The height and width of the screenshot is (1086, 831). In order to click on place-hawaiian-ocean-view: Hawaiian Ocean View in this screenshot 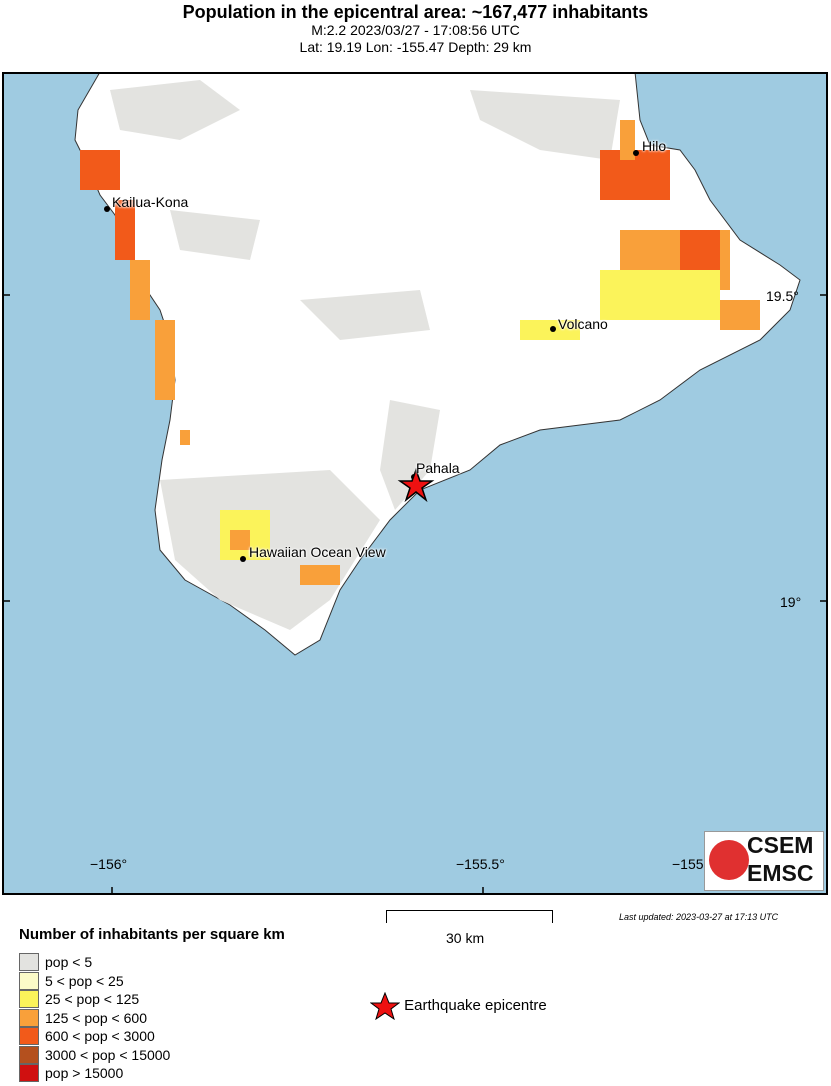, I will do `click(317, 552)`.